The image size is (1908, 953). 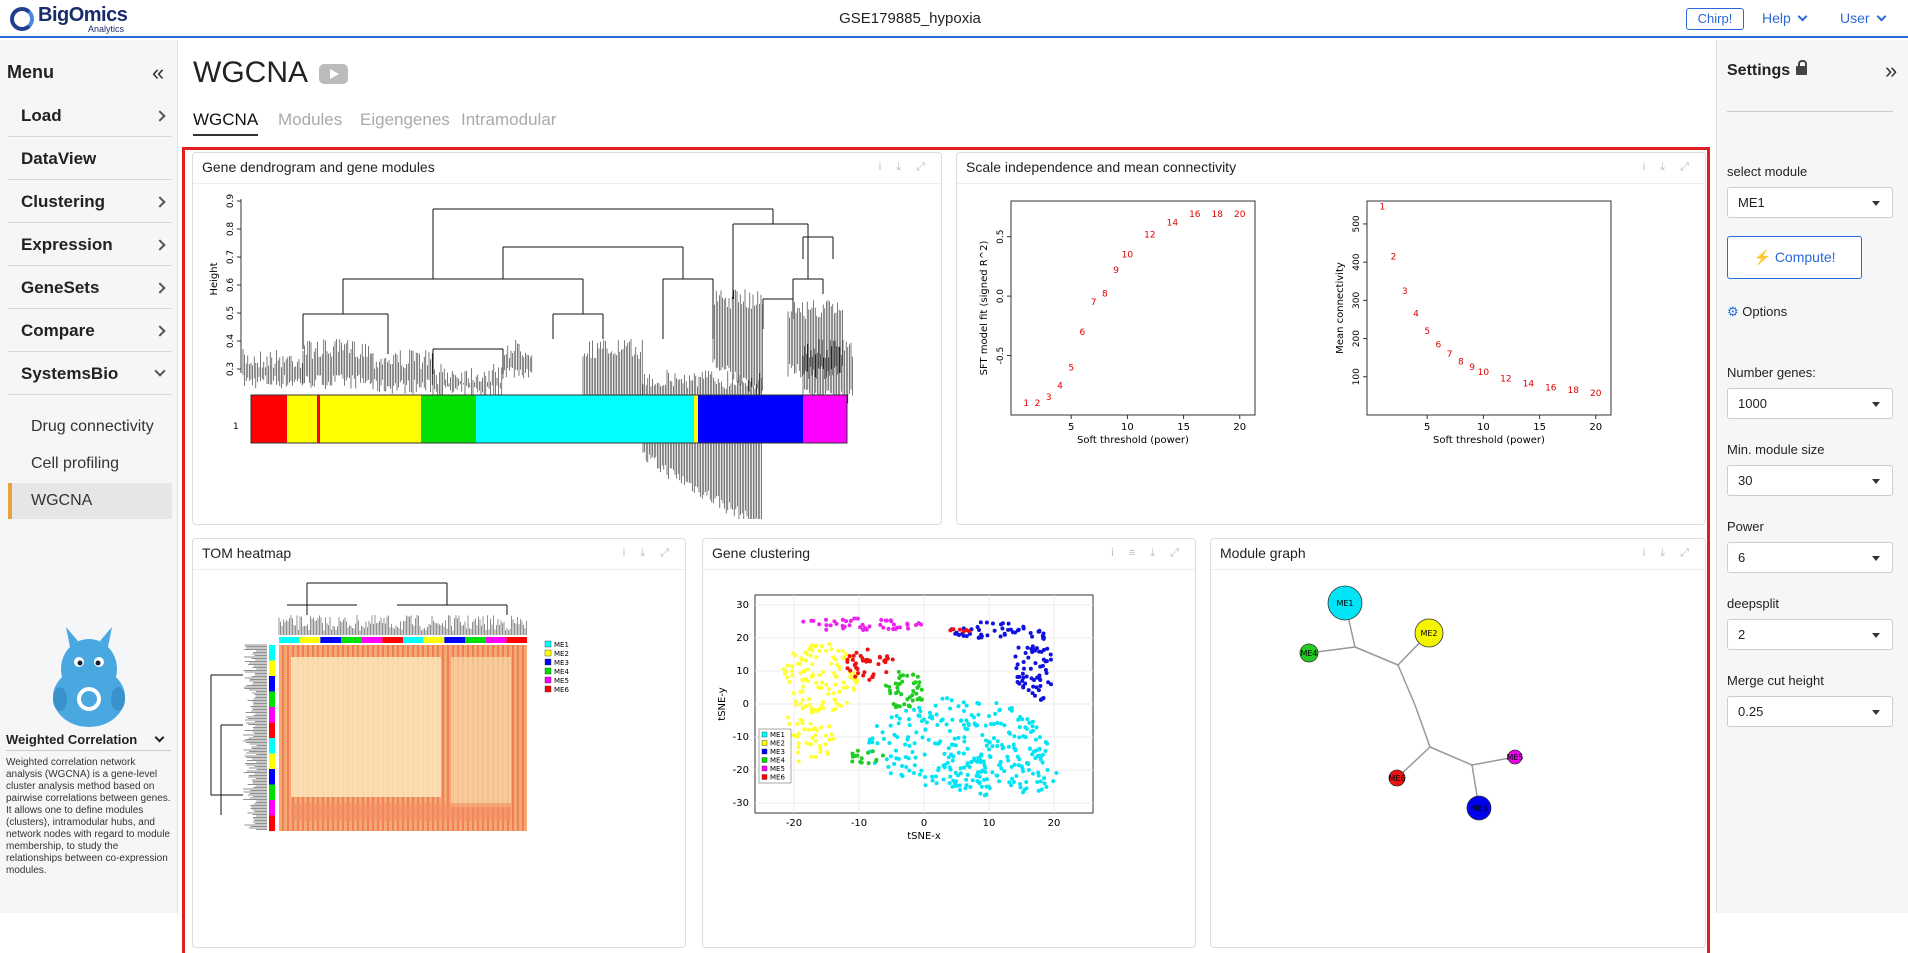 I want to click on lock-icon, so click(x=1802, y=67).